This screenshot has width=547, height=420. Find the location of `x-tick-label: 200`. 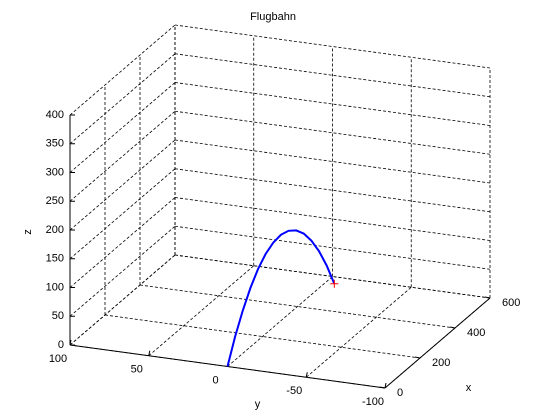

x-tick-label: 200 is located at coordinates (441, 363).